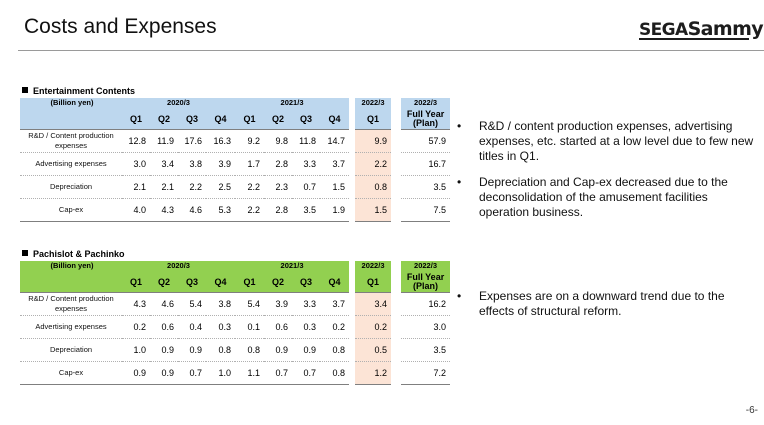  I want to click on value-cell-q1-current: 0.2, so click(373, 327).